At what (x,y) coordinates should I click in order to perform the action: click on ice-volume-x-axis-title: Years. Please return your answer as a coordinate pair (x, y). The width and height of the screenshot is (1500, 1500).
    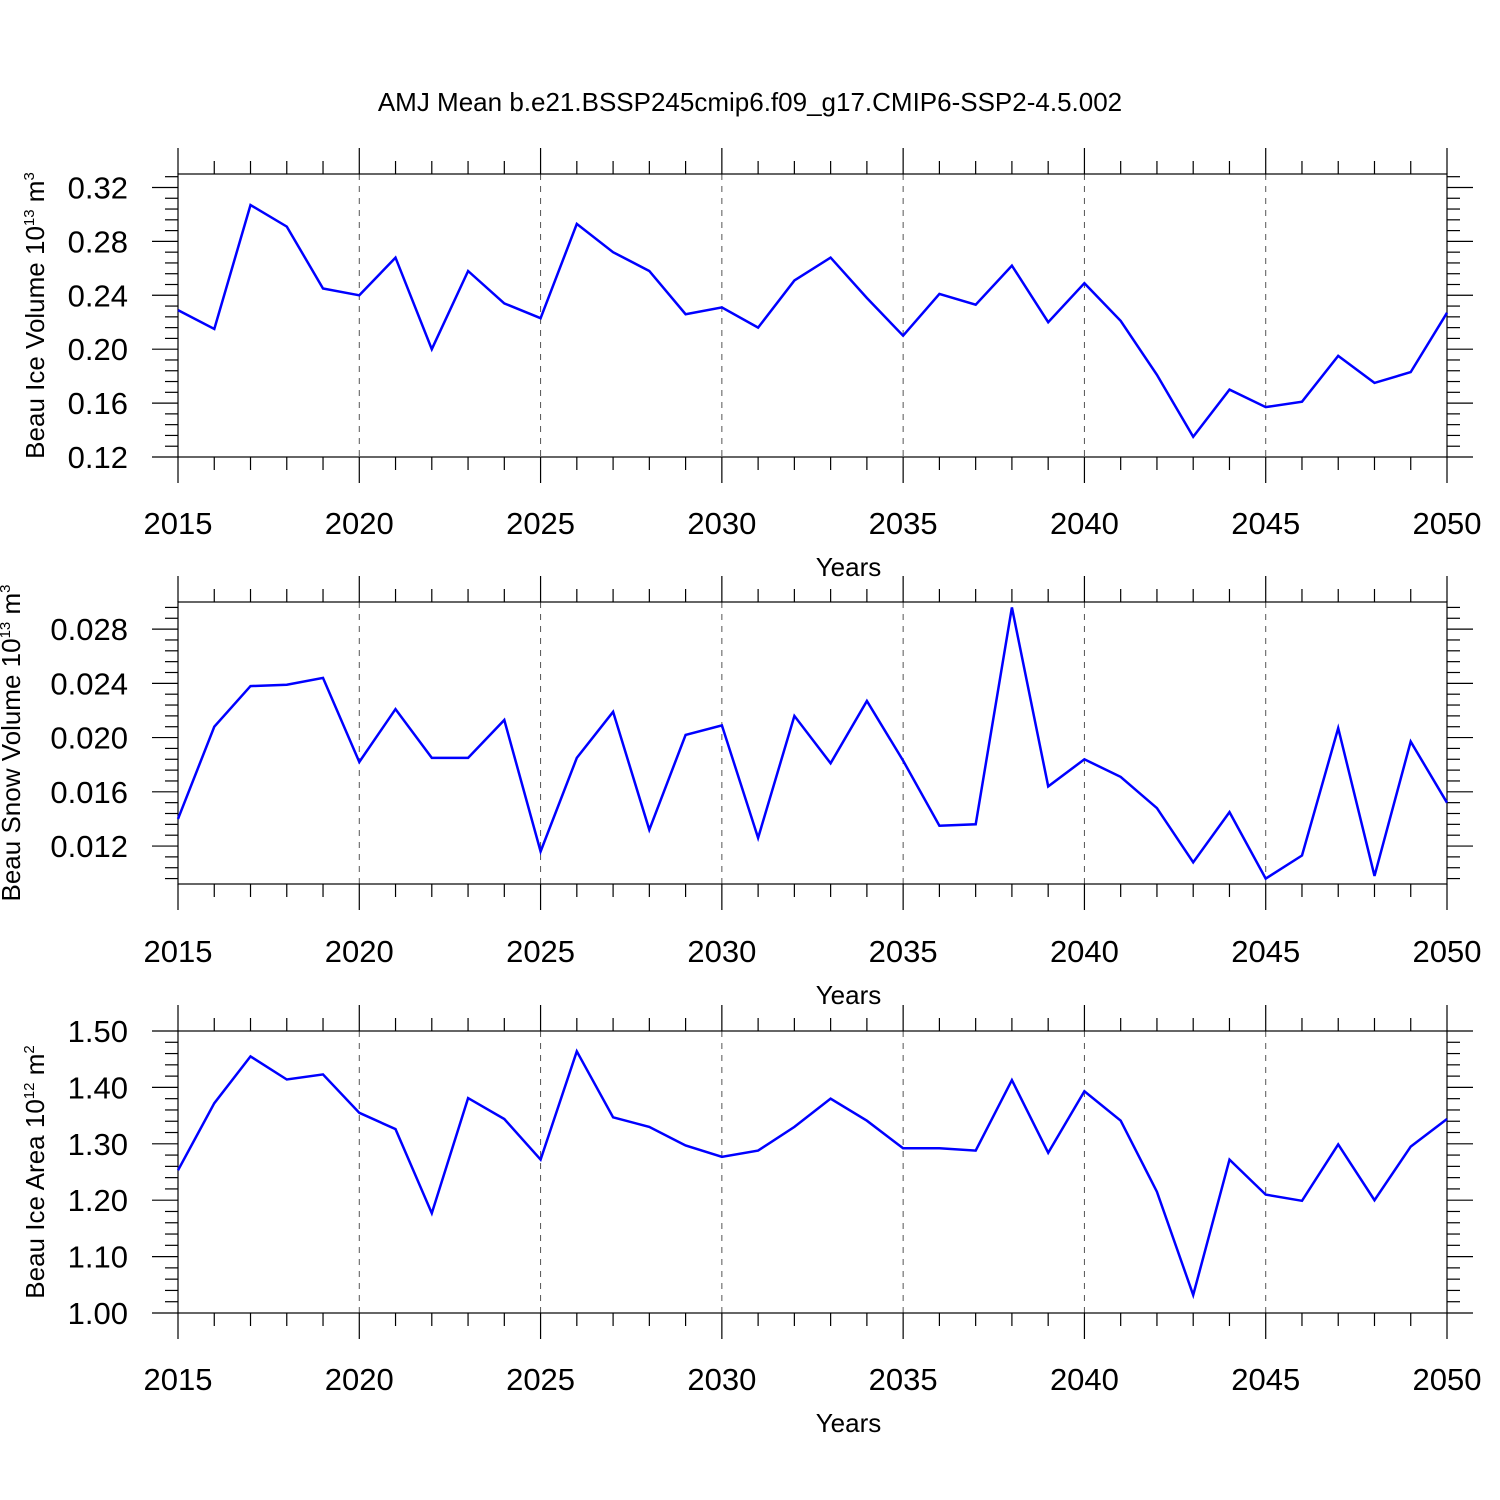
    Looking at the image, I should click on (849, 567).